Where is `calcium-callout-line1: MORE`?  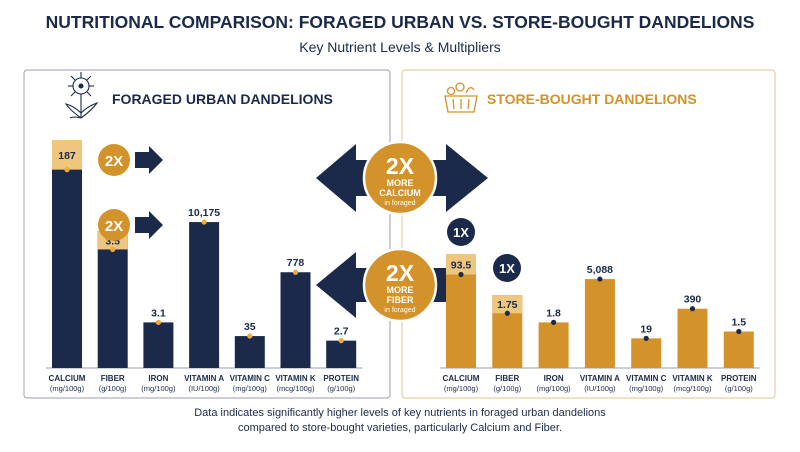 calcium-callout-line1: MORE is located at coordinates (400, 183).